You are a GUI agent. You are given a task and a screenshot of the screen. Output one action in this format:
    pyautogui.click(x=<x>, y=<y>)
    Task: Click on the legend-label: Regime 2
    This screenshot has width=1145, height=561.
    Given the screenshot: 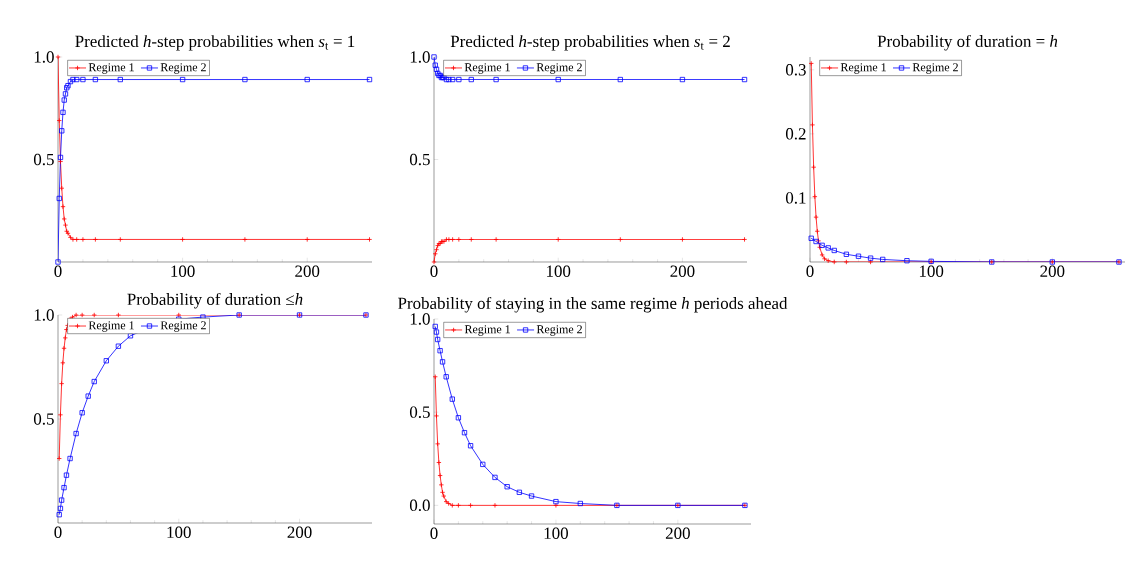 What is the action you would take?
    pyautogui.click(x=183, y=68)
    